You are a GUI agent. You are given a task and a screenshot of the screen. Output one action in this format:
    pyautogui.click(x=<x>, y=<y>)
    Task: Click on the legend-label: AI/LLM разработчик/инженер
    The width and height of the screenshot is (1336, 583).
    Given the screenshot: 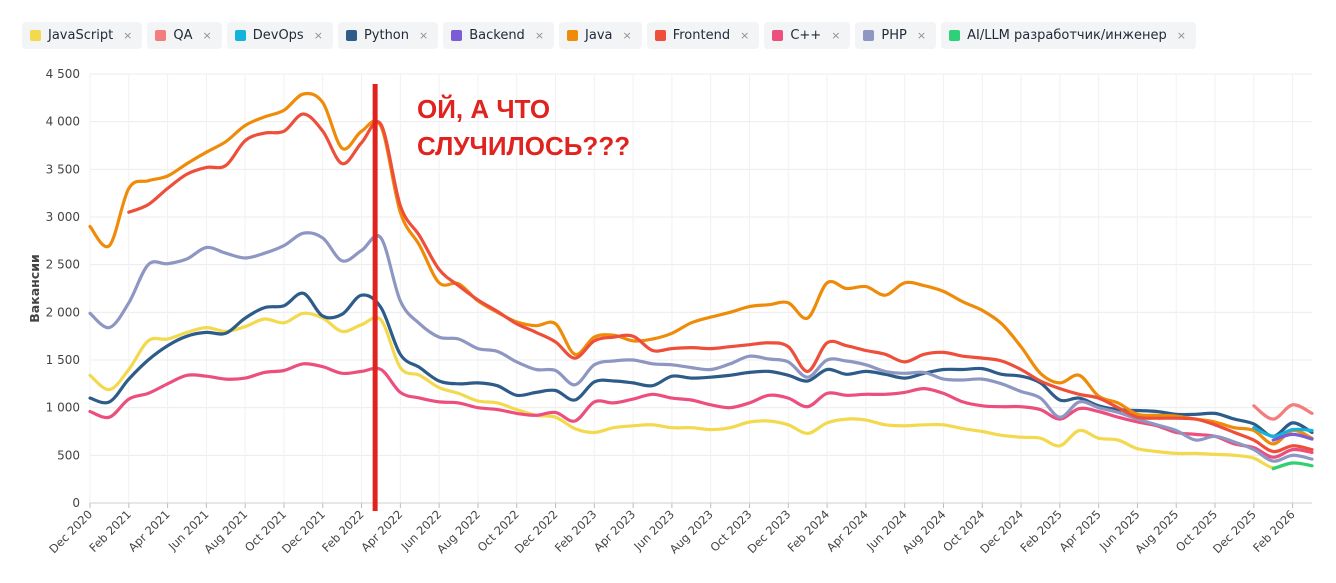 What is the action you would take?
    pyautogui.click(x=1067, y=35)
    